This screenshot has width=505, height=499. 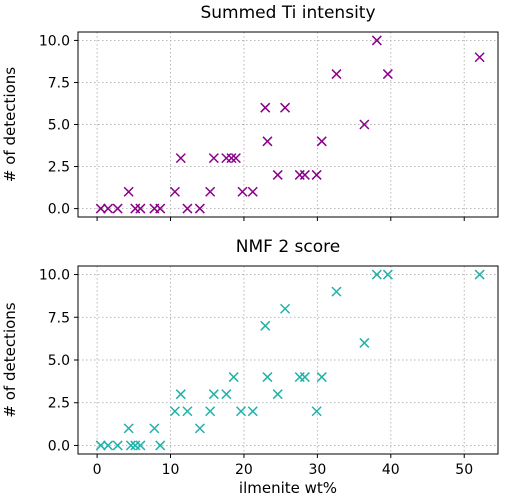 What do you see at coordinates (464, 470) in the screenshot?
I see `x-tick-label: 50` at bounding box center [464, 470].